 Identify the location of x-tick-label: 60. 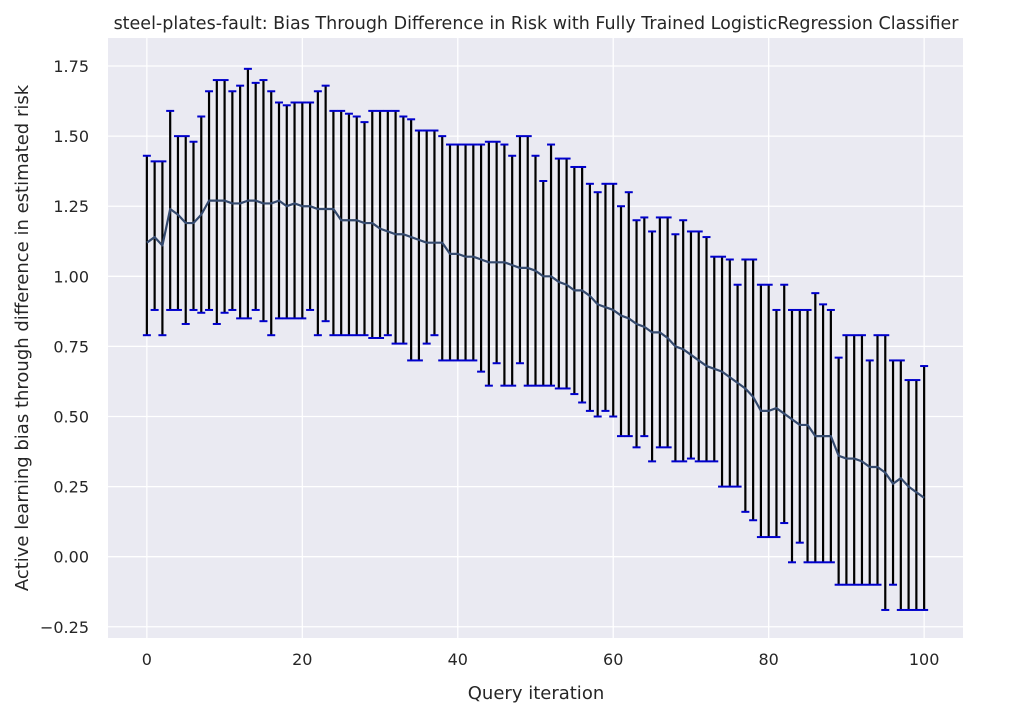
(613, 659).